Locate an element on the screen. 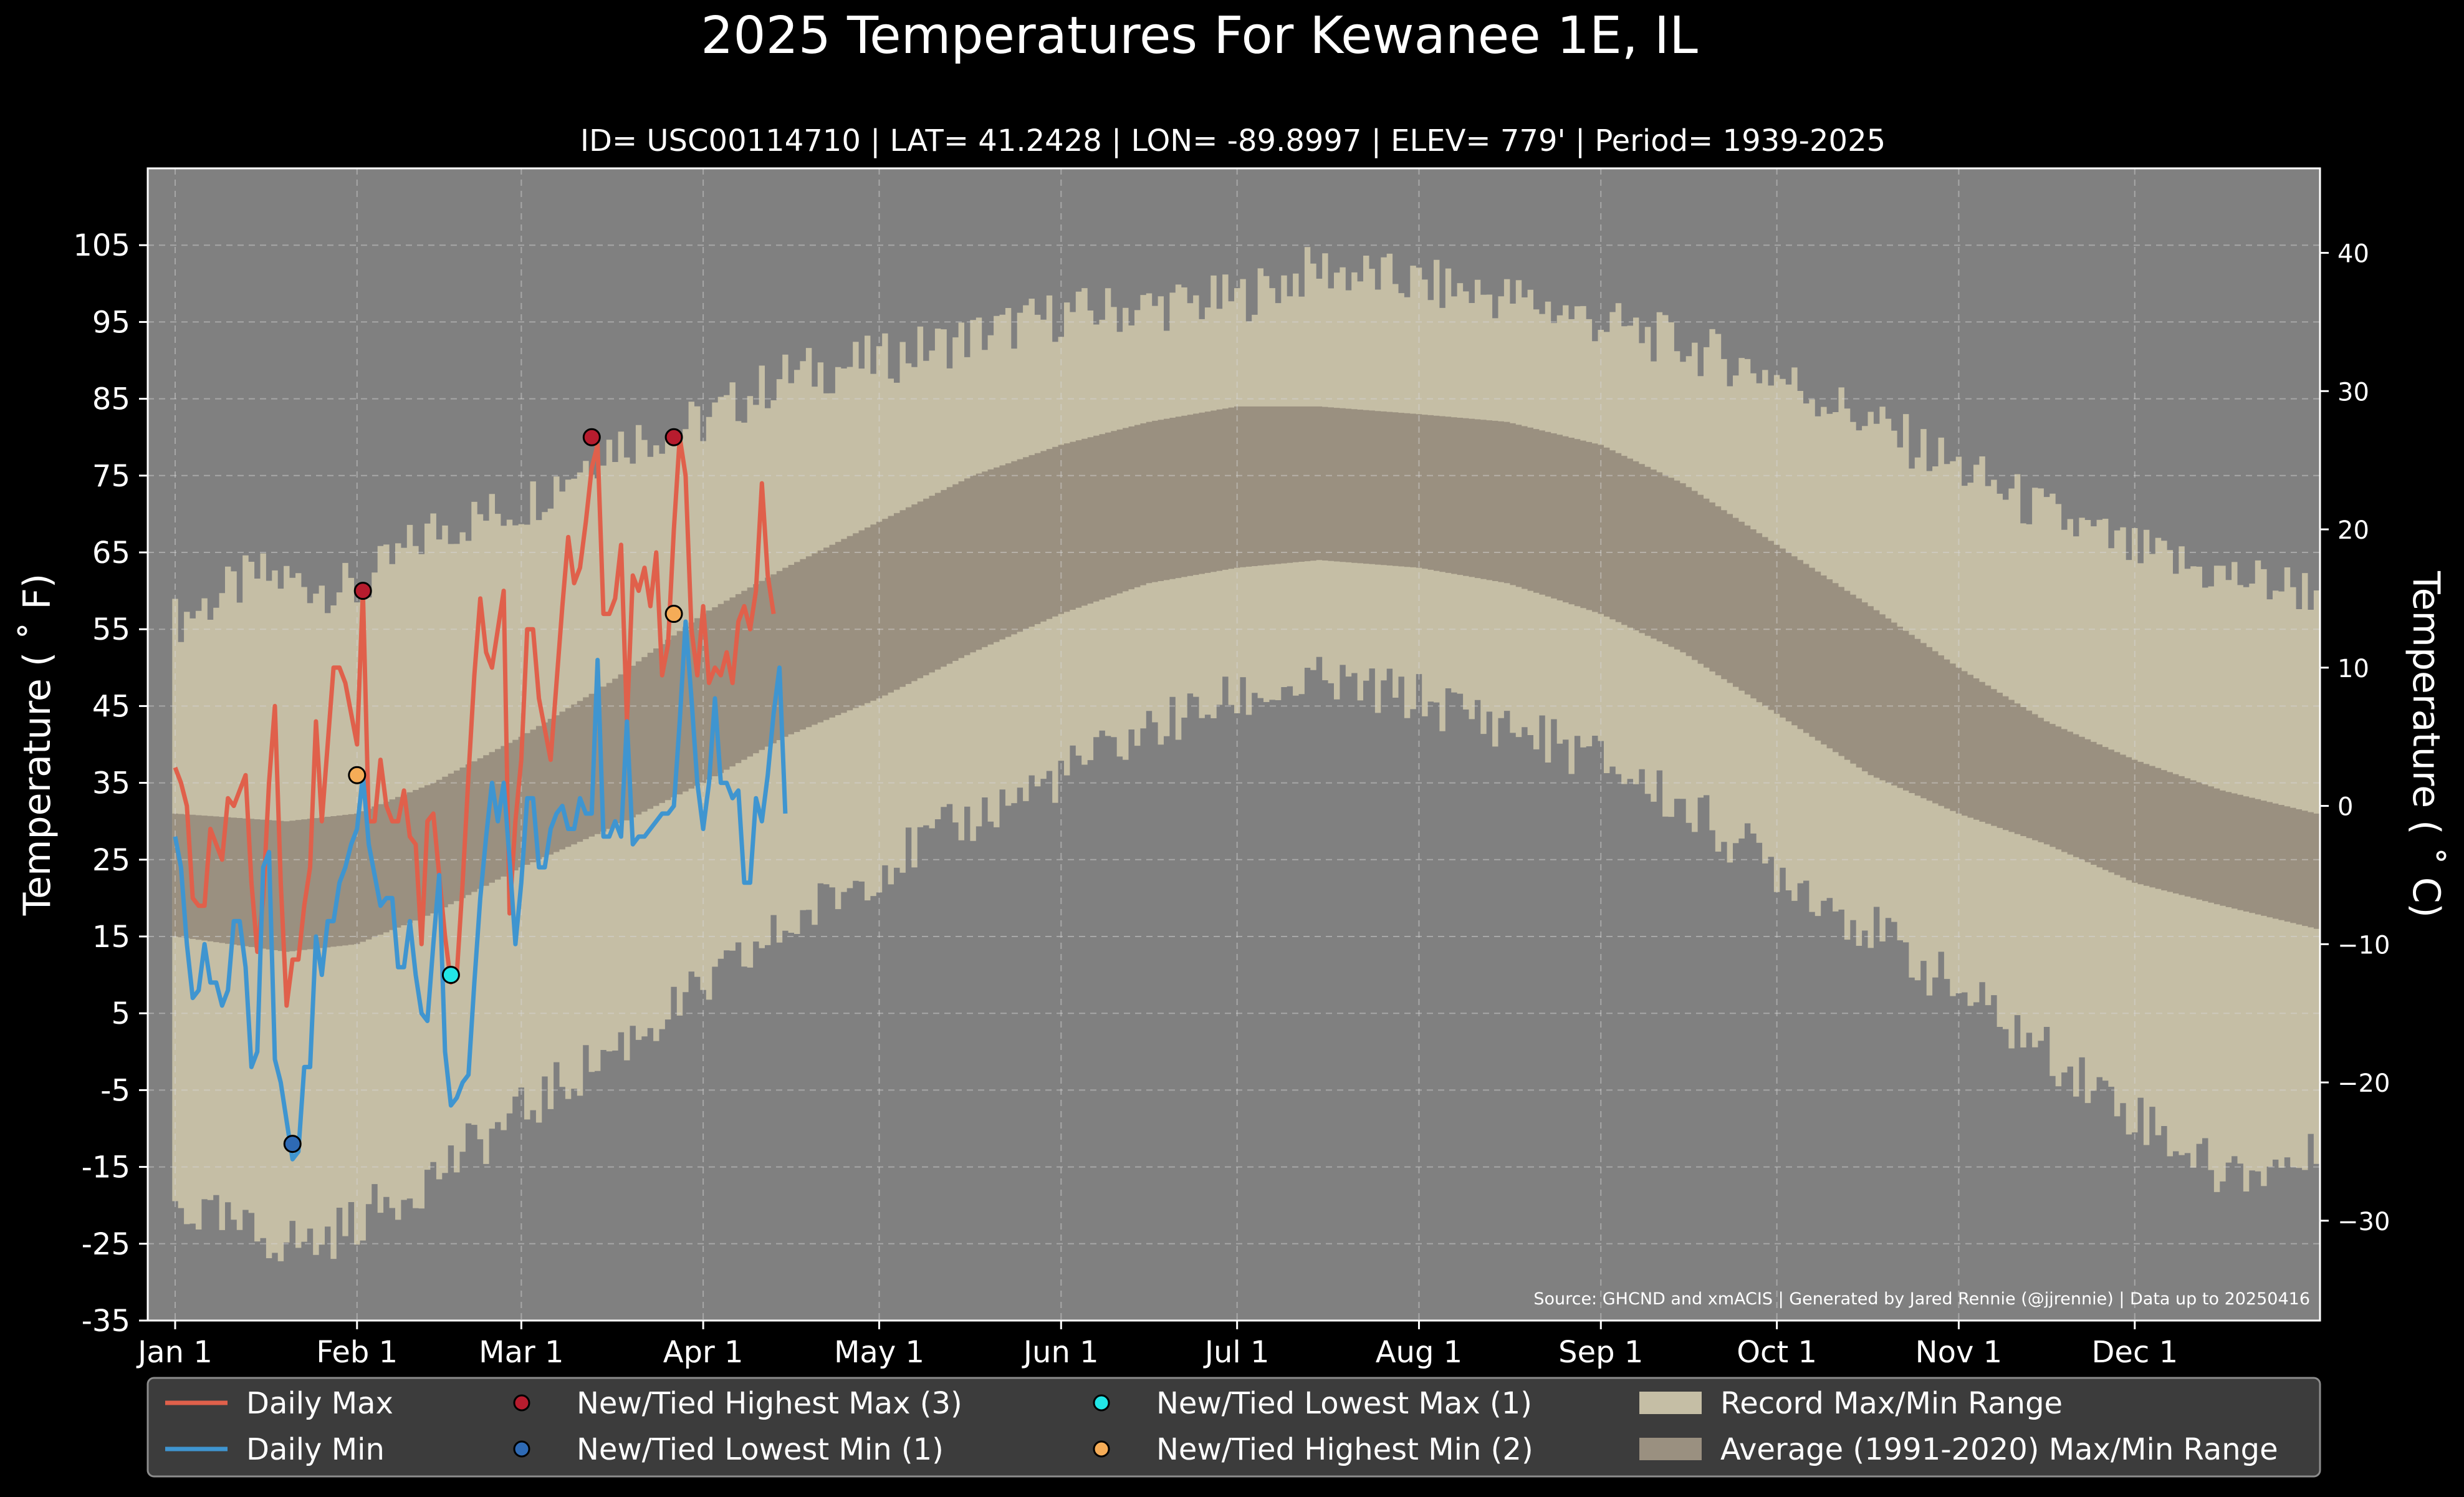 This screenshot has height=1497, width=2464. x-tick-label: Jul 1 is located at coordinates (1236, 1352).